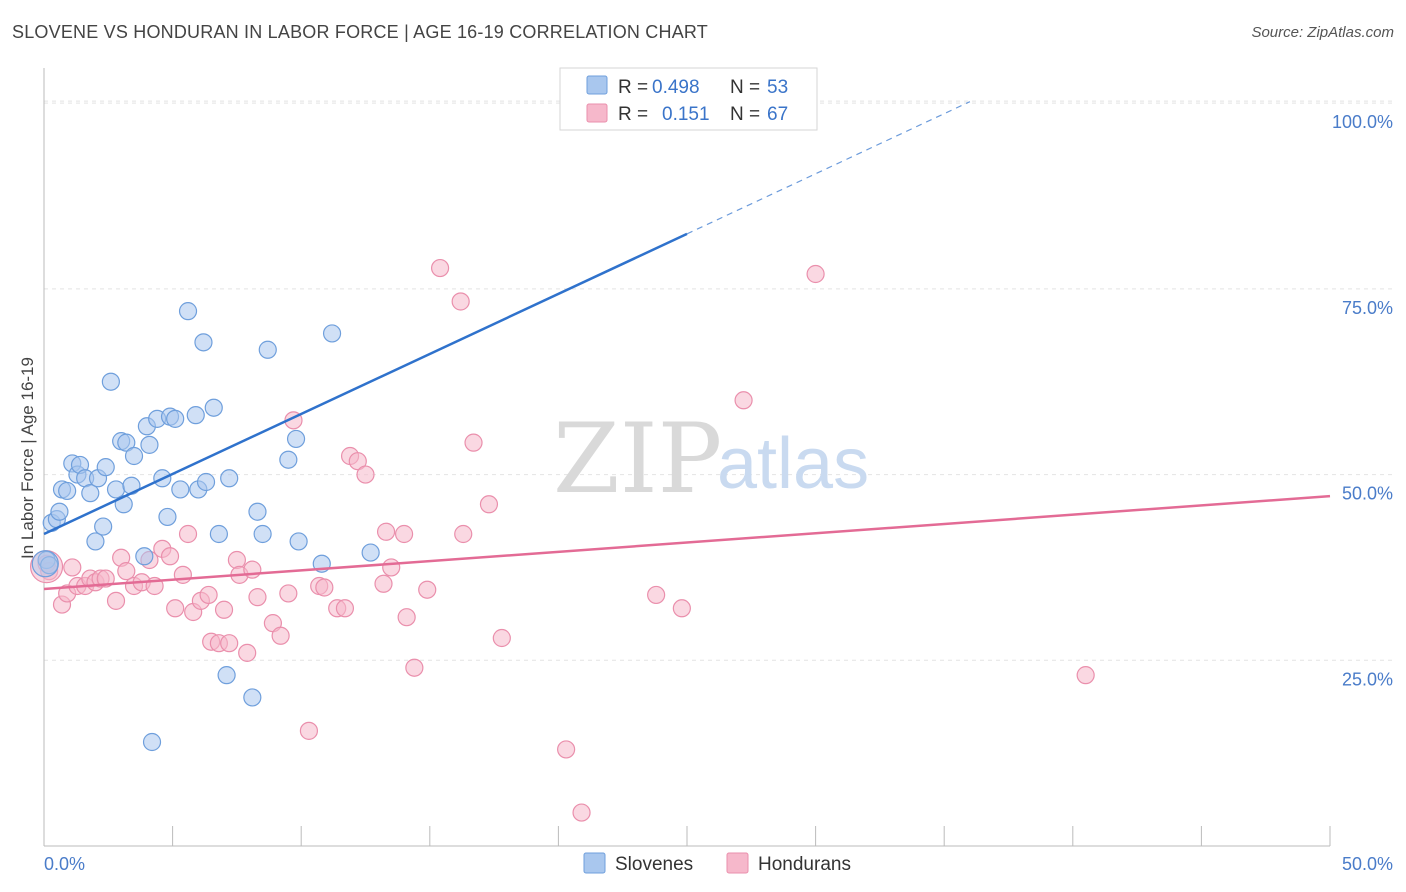 Image resolution: width=1406 pixels, height=892 pixels. Describe the element at coordinates (828, 168) in the screenshot. I see `trendline-slovenes-extension` at that location.